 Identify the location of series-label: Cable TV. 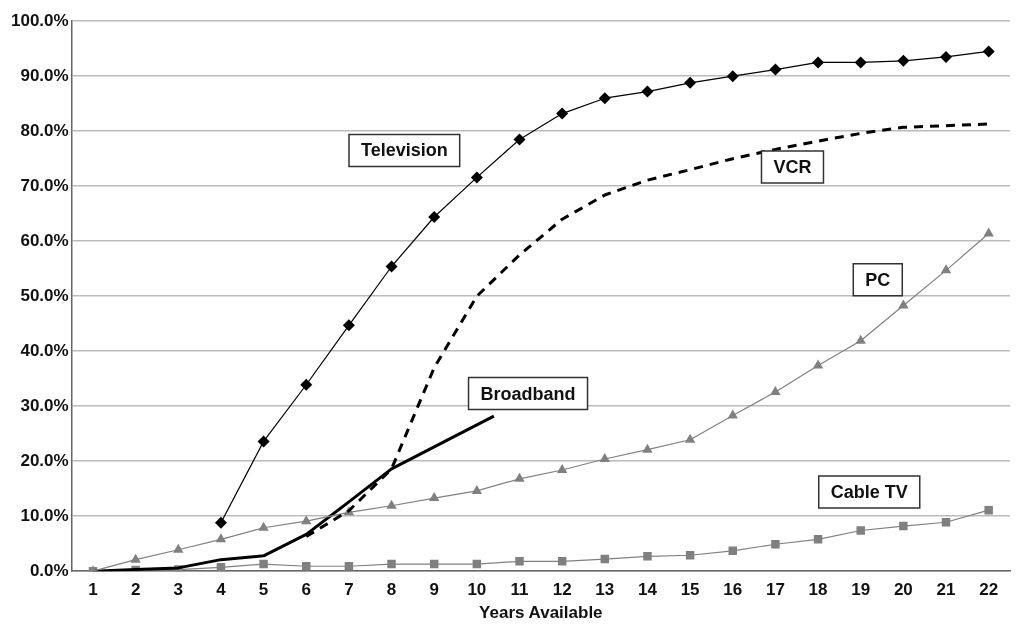
(869, 491).